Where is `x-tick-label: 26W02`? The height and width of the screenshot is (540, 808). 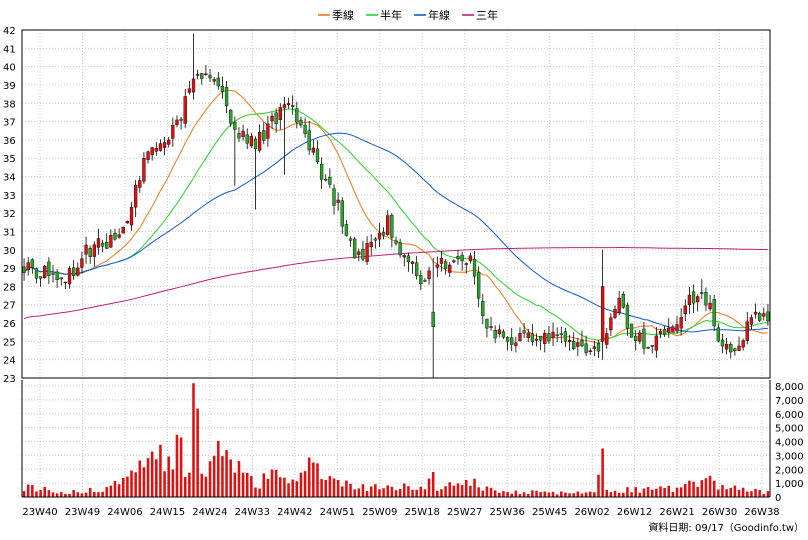
x-tick-label: 26W02 is located at coordinates (591, 512).